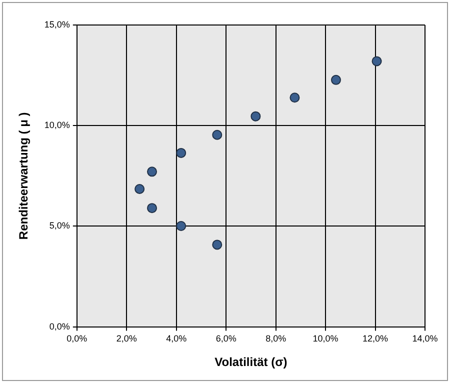  I want to click on x-axis-title: Volatilität (σ), so click(251, 362).